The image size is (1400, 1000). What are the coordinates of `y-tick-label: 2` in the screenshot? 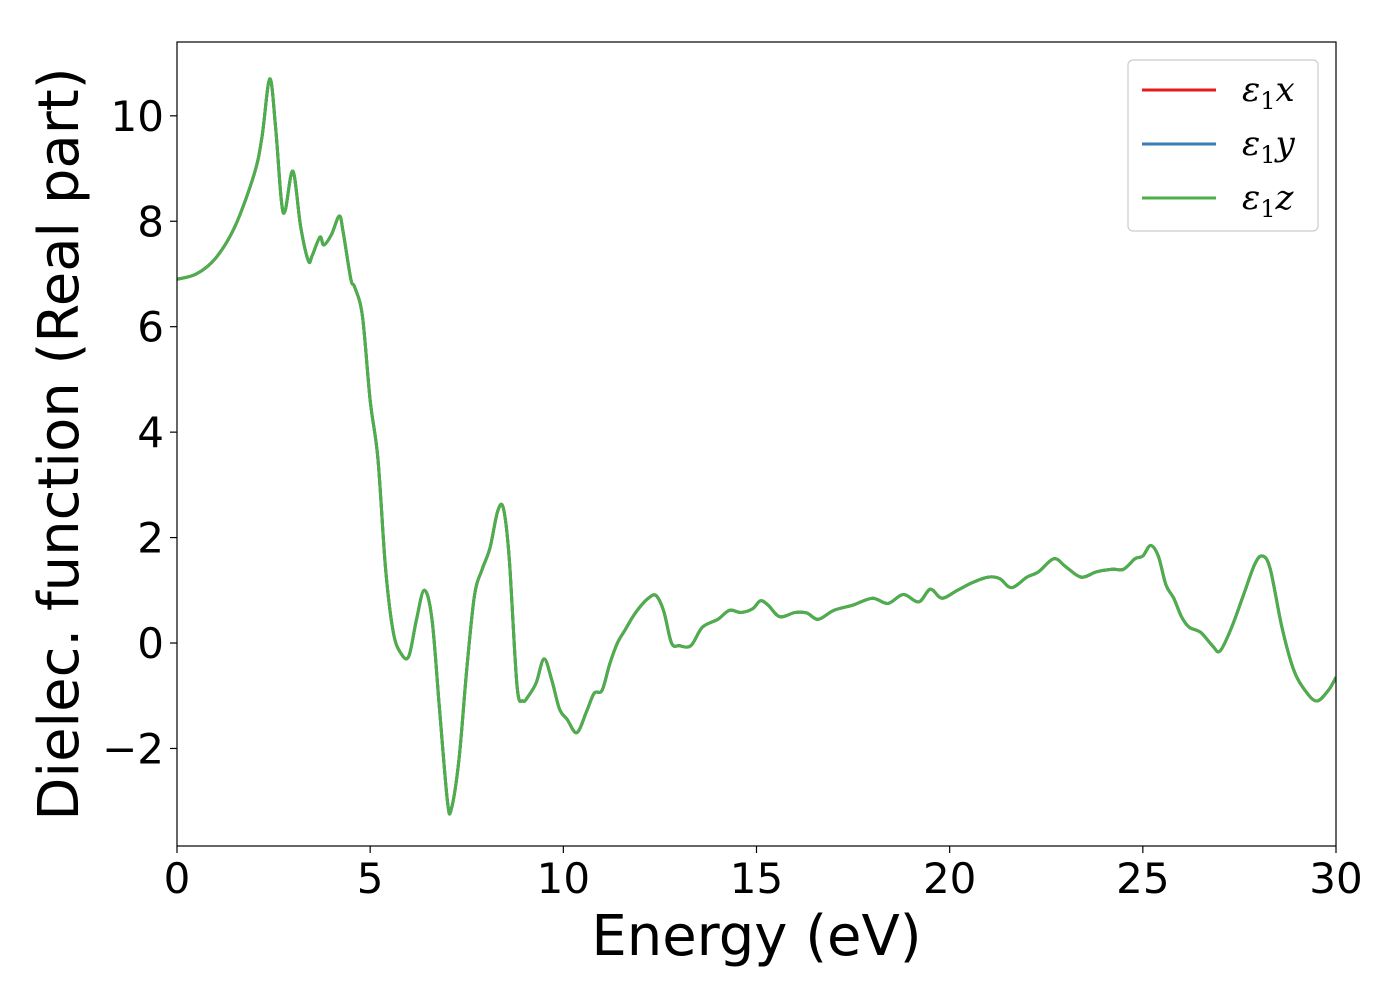 It's located at (150, 538).